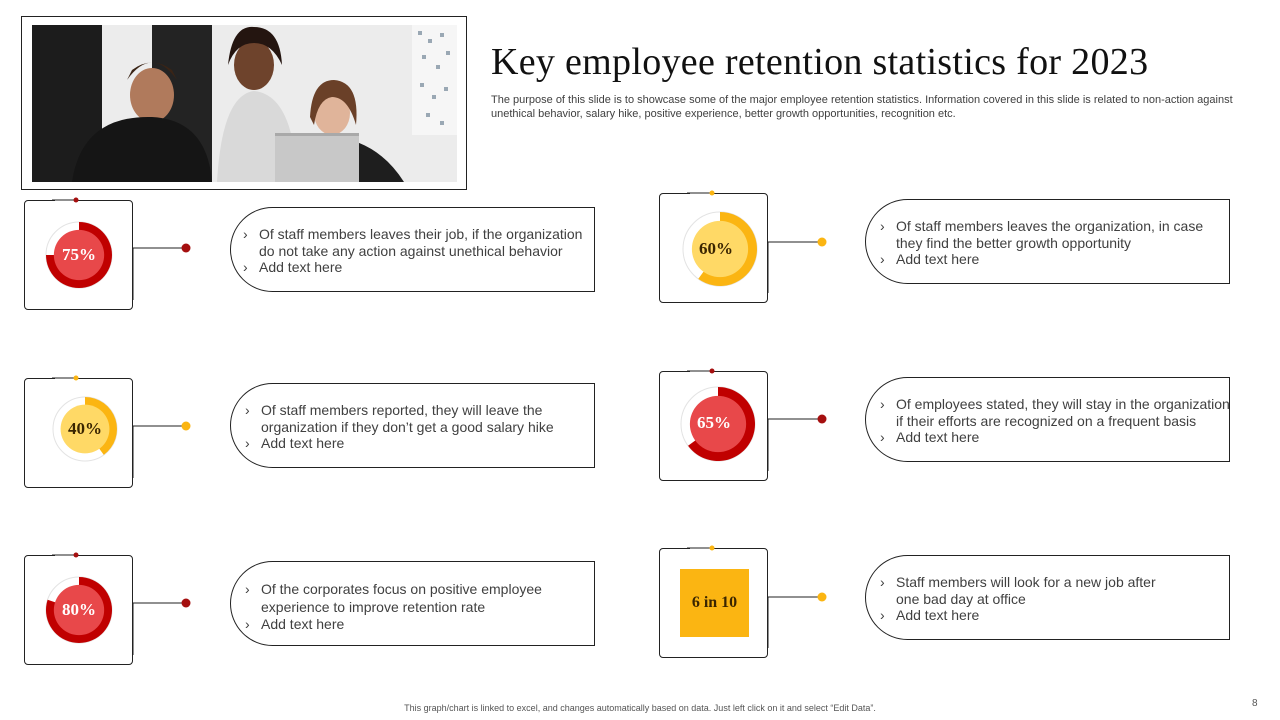  I want to click on team-photo-frame, so click(244, 103).